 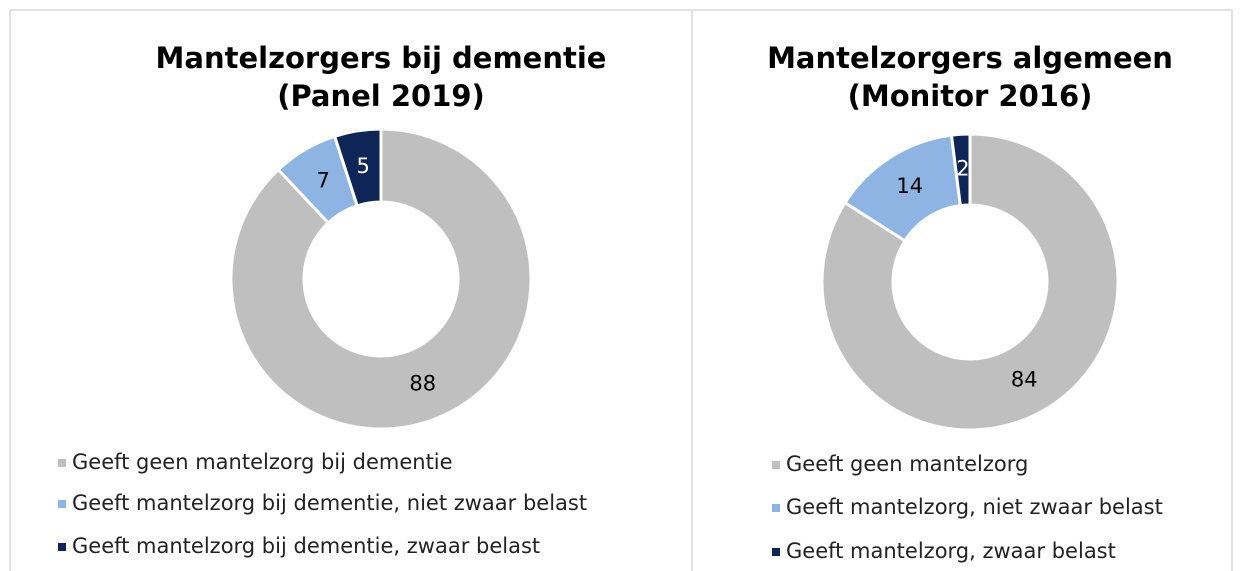 I want to click on chart-title: (Panel 2019), so click(x=381, y=96).